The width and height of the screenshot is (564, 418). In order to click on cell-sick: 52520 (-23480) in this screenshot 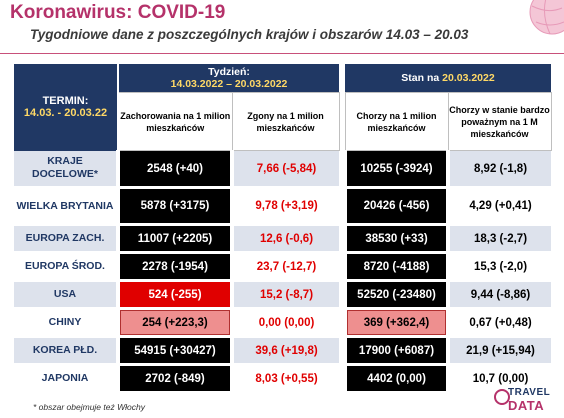, I will do `click(396, 295)`.